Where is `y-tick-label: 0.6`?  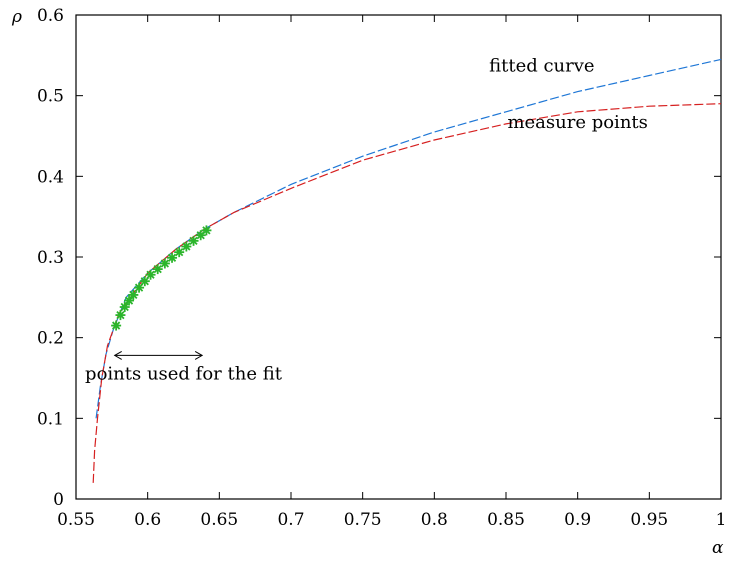
y-tick-label: 0.6 is located at coordinates (50, 16).